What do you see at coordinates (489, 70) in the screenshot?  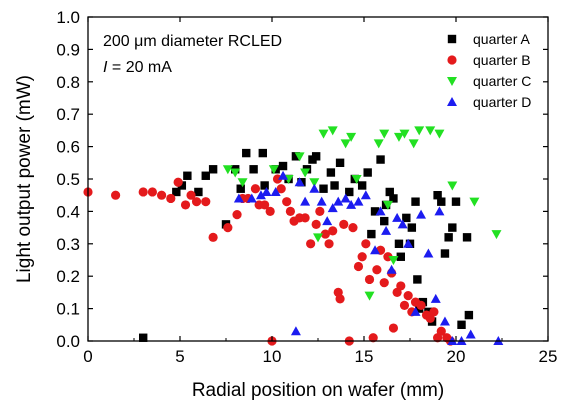 I see `legend: quarter A quarter B quarter C quarter D` at bounding box center [489, 70].